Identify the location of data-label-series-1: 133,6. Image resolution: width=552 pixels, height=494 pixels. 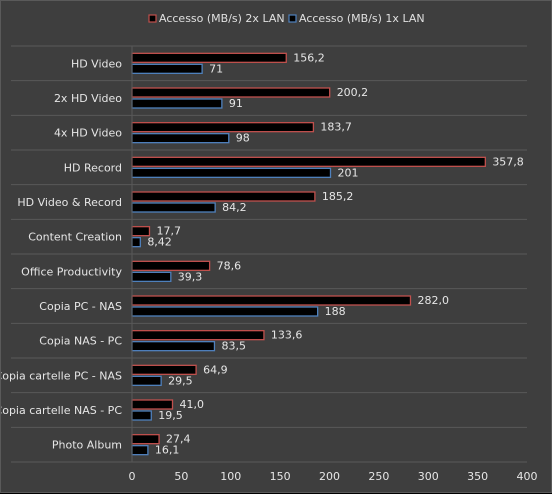
(287, 335).